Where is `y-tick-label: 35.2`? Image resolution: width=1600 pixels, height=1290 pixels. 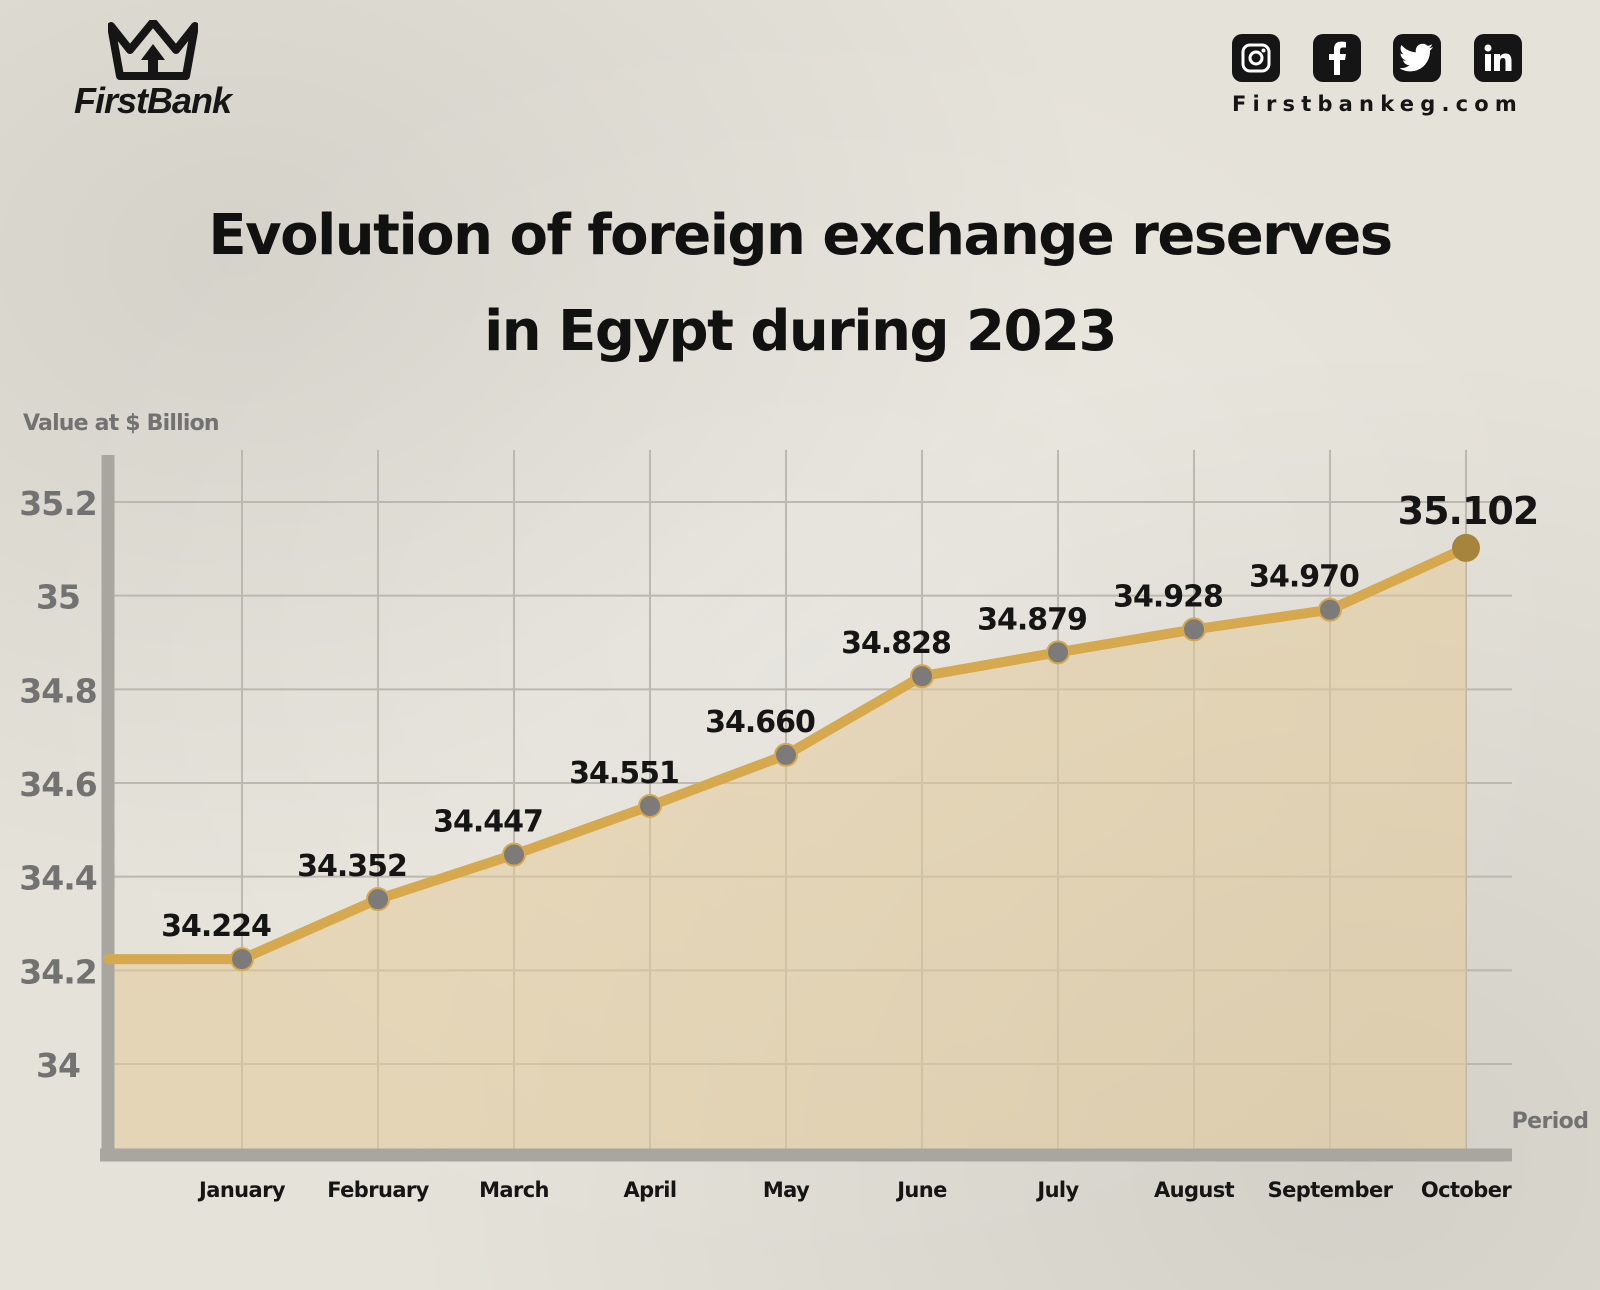
y-tick-label: 35.2 is located at coordinates (57, 503).